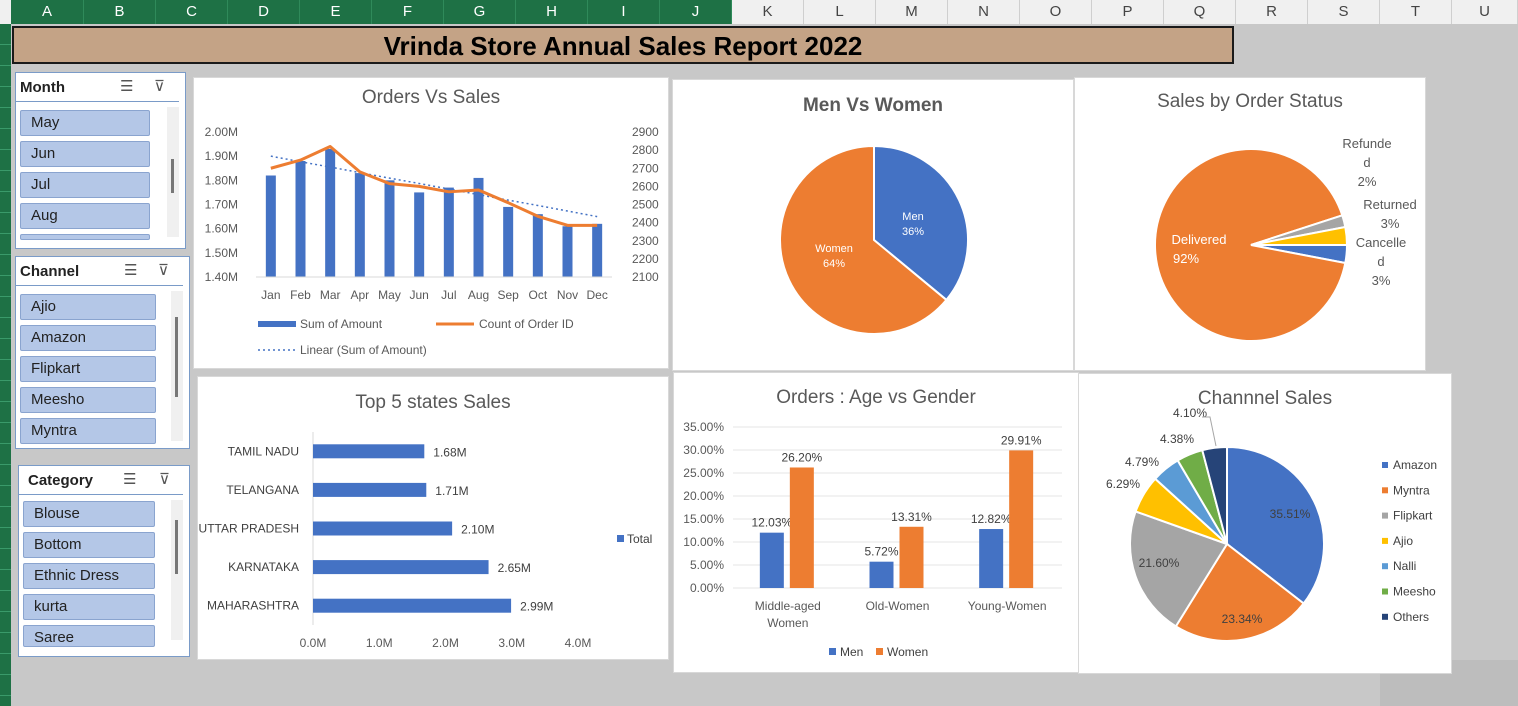 This screenshot has height=706, width=1518. What do you see at coordinates (696, 12) in the screenshot?
I see `column-header-J: J` at bounding box center [696, 12].